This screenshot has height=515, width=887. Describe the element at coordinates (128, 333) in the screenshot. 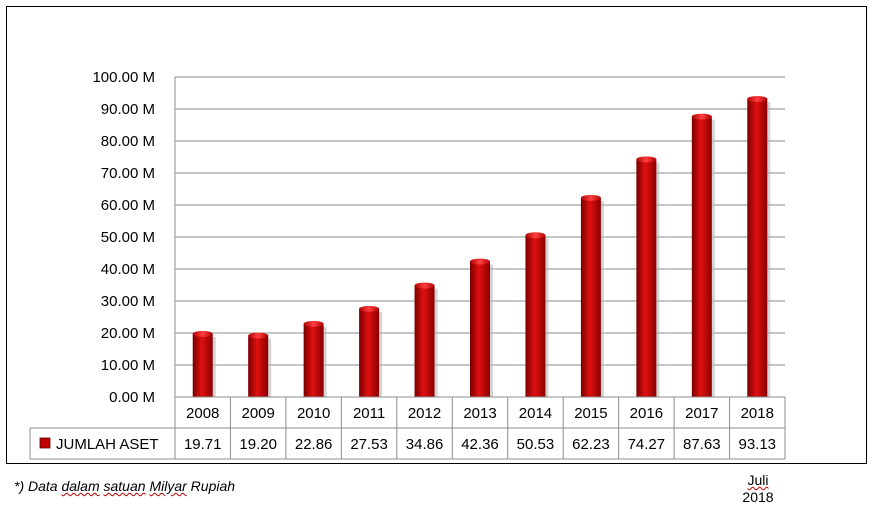

I see `y-tick-label: 20.00 M` at that location.